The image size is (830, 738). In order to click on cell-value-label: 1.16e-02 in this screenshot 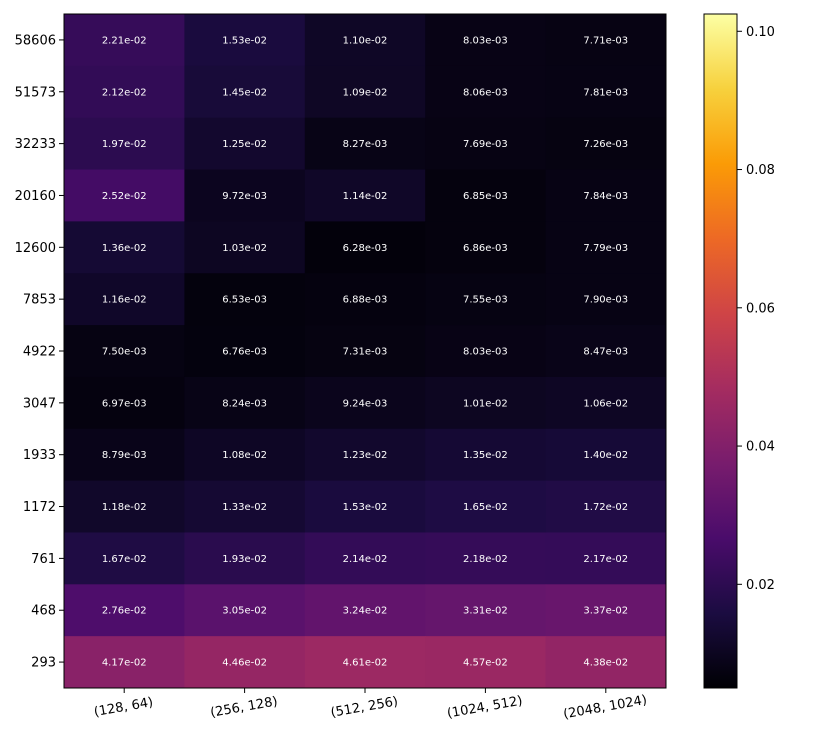, I will do `click(124, 300)`.